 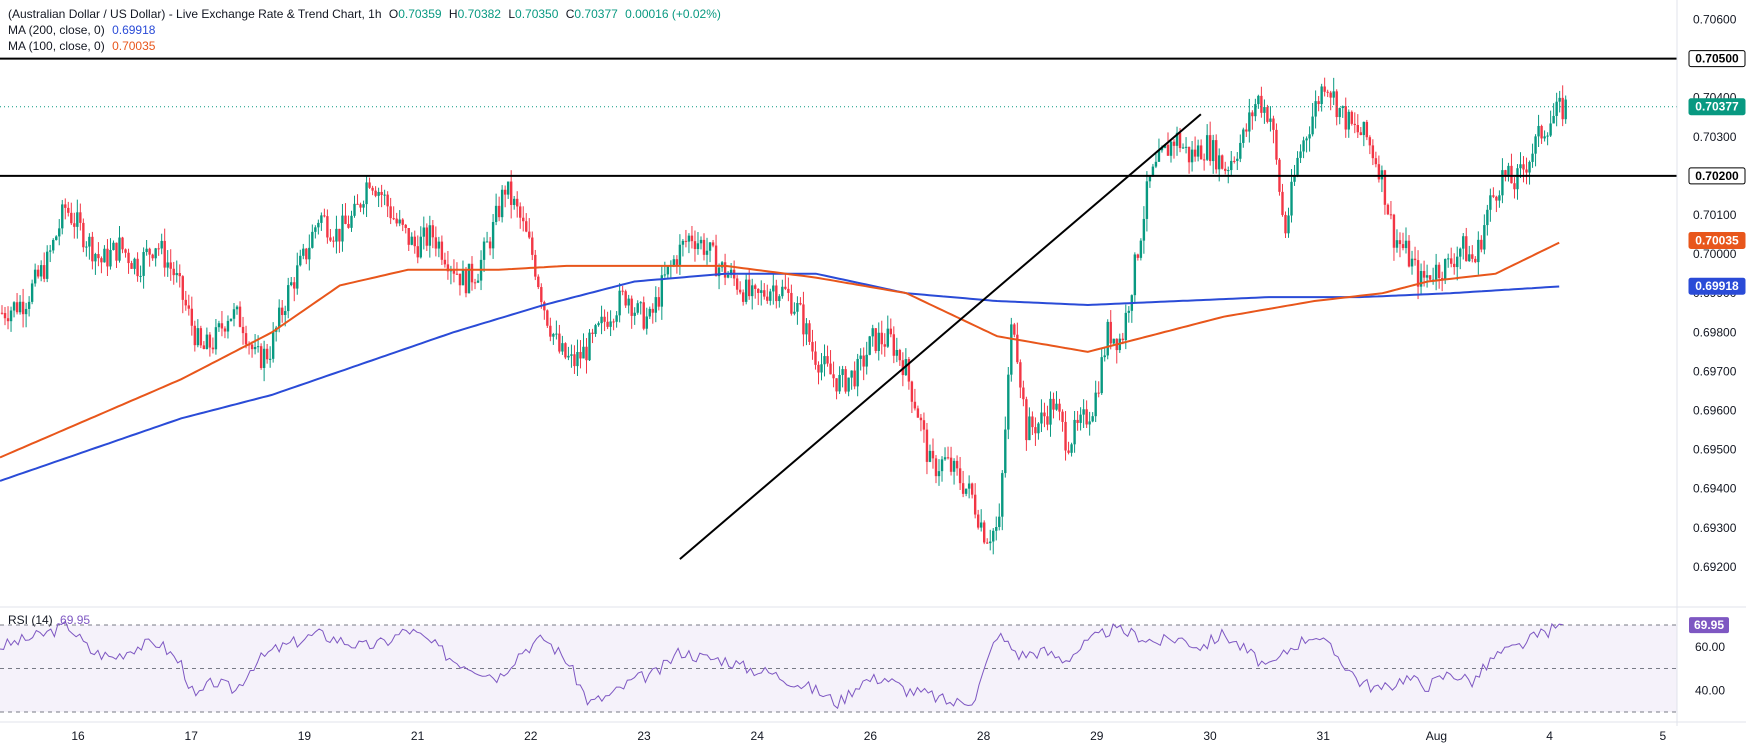 What do you see at coordinates (781, 665) in the screenshot?
I see `rsi-line` at bounding box center [781, 665].